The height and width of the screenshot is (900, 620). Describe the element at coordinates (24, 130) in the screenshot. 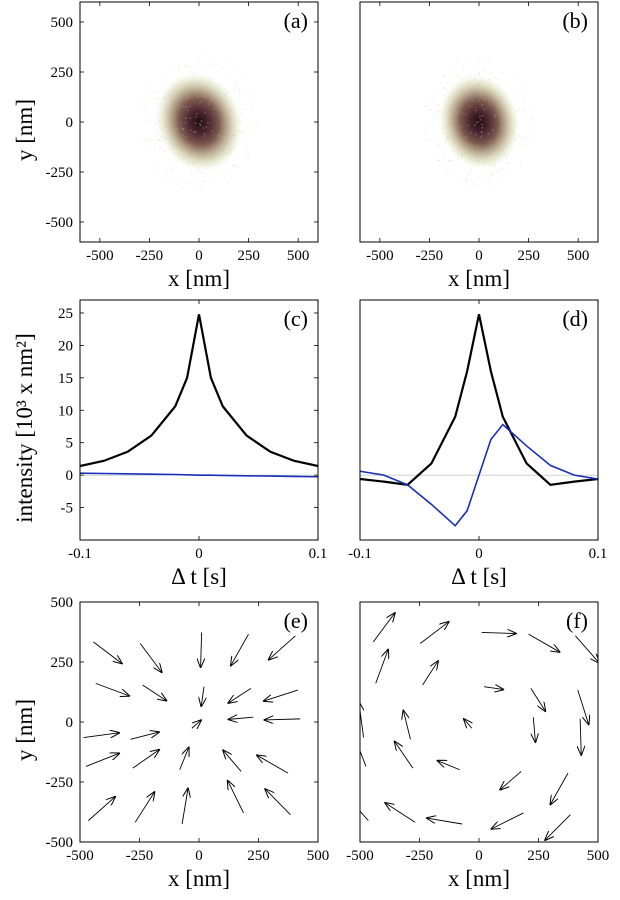

I see `y-axis-label: y [nm]` at that location.